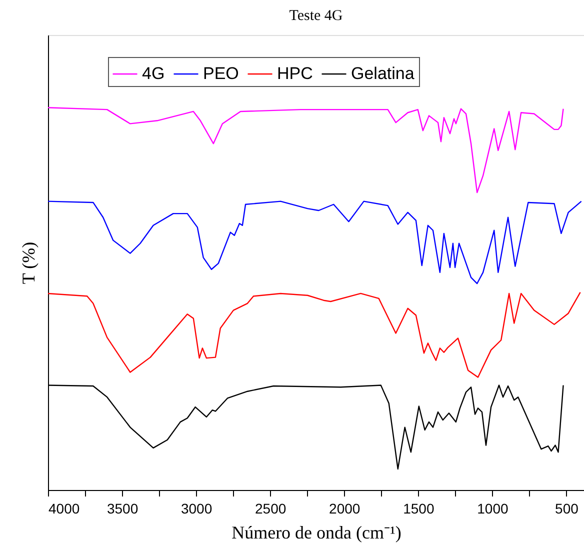  Describe the element at coordinates (344, 508) in the screenshot. I see `x-tick-label: 2000` at that location.